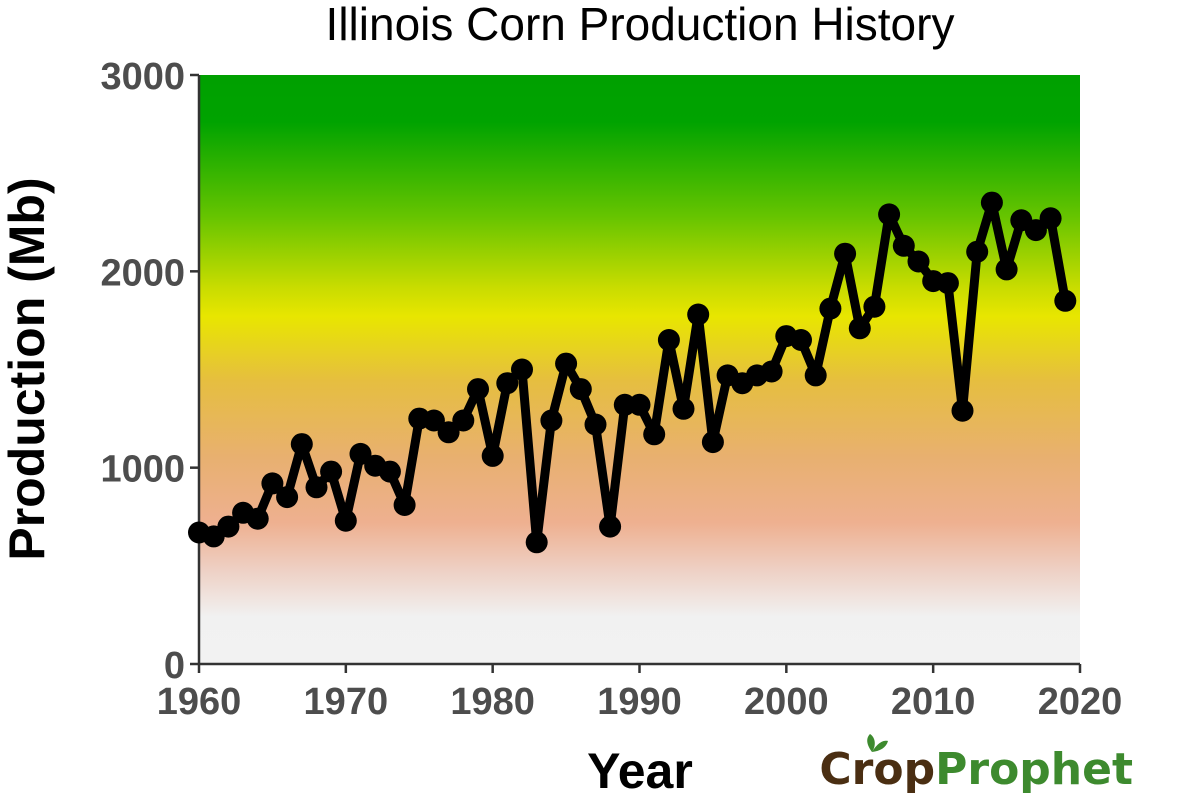 Image resolution: width=1200 pixels, height=800 pixels. I want to click on x-tick-label: 1990, so click(639, 702).